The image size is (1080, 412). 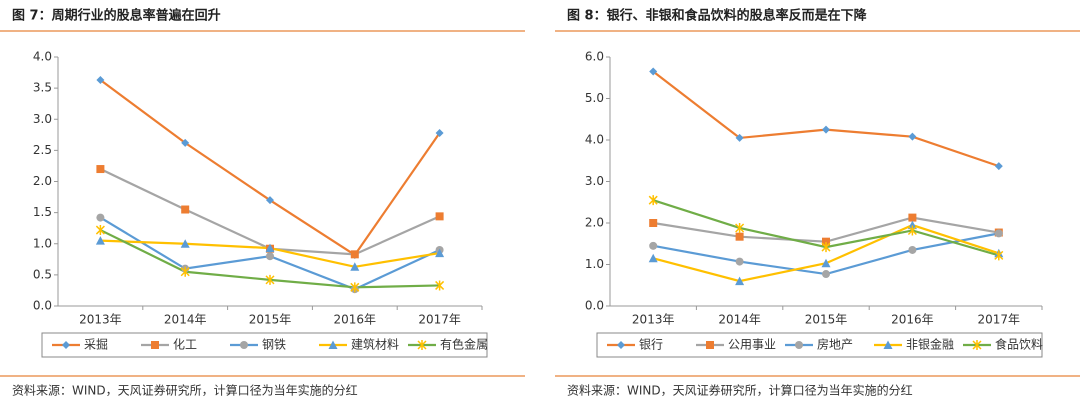 What do you see at coordinates (96, 344) in the screenshot?
I see `legend-label: 采掘` at bounding box center [96, 344].